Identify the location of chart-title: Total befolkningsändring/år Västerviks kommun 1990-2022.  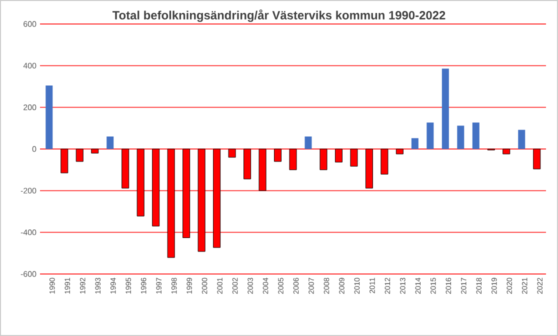
(279, 16).